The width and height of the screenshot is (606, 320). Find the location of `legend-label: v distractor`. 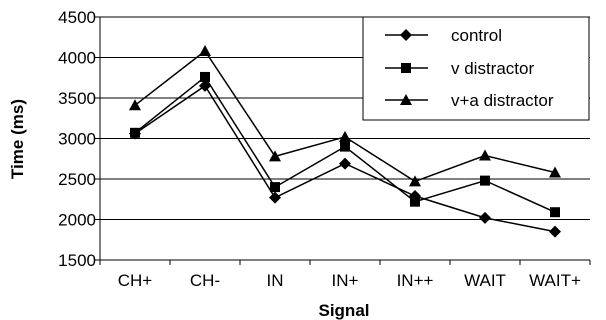

legend-label: v distractor is located at coordinates (492, 68).